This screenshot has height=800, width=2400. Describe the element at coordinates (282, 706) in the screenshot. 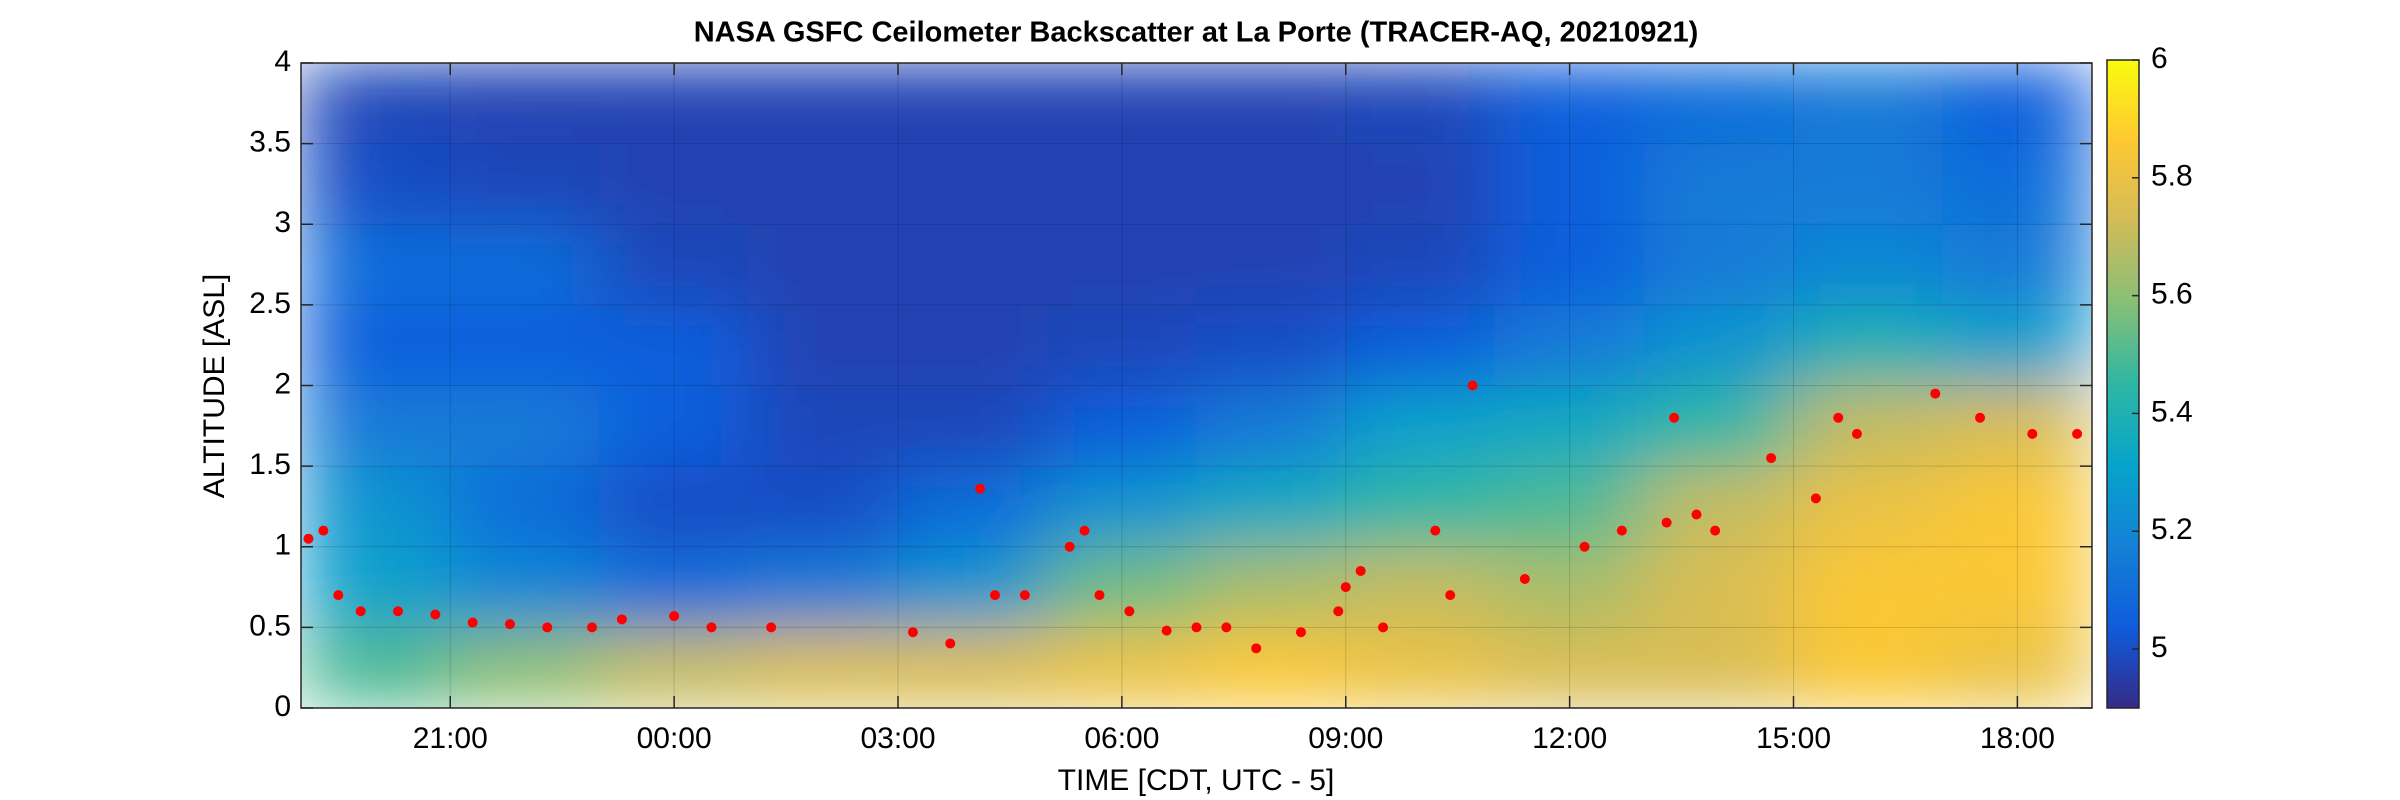

I see `y-tick-label: 0` at that location.